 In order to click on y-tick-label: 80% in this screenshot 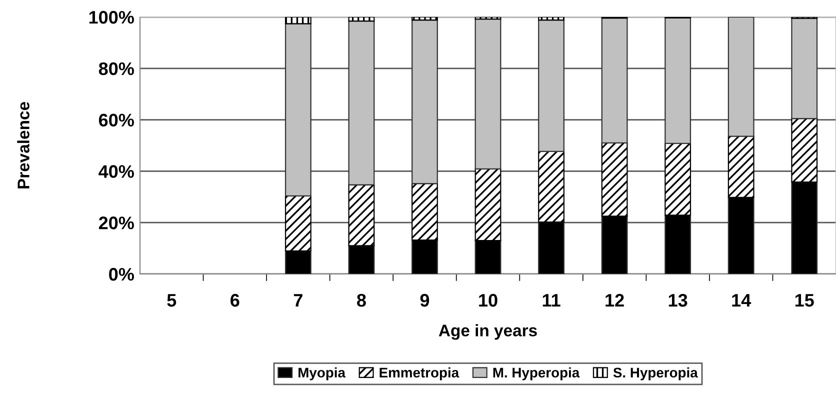, I will do `click(116, 69)`.